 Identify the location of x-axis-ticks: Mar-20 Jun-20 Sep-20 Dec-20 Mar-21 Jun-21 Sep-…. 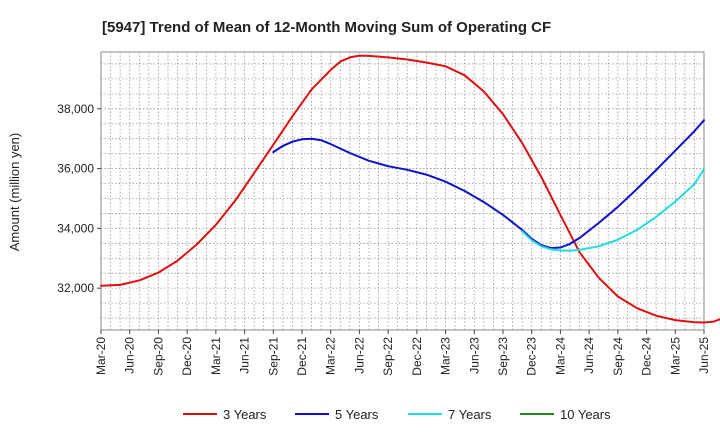
(402, 353).